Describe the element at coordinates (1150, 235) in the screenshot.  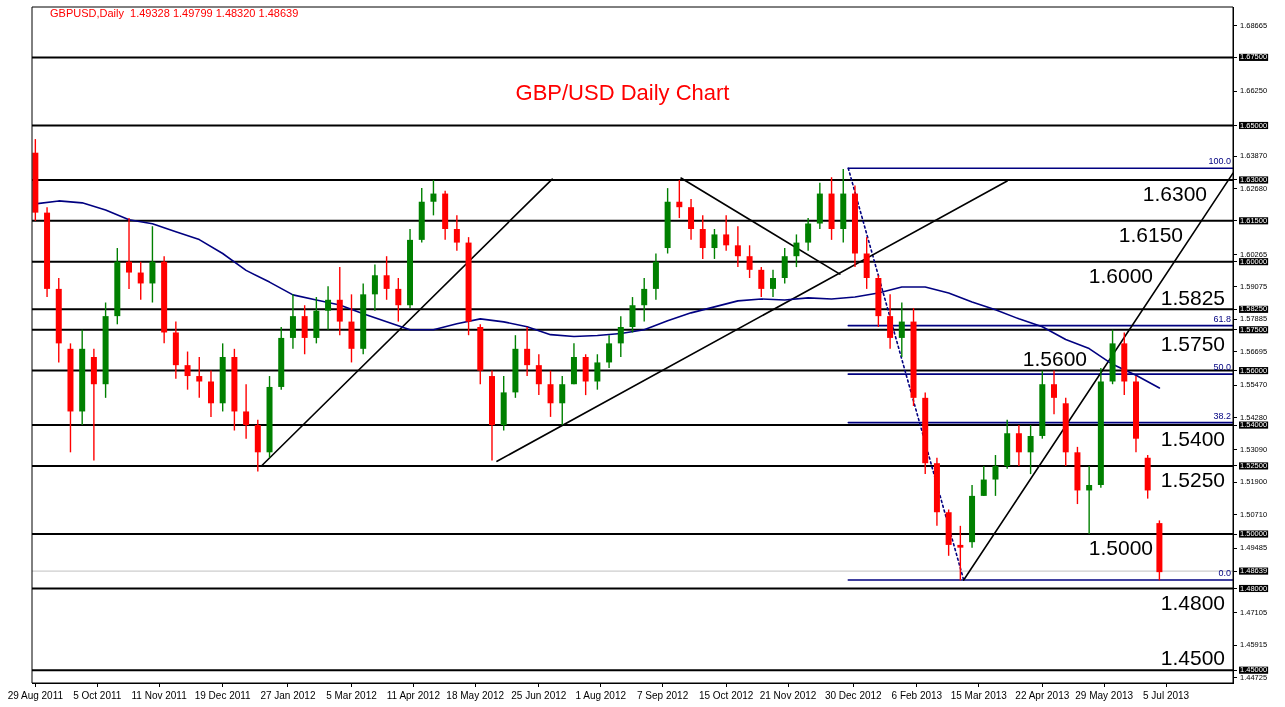
I see `ref-line-label: 1.6150` at that location.